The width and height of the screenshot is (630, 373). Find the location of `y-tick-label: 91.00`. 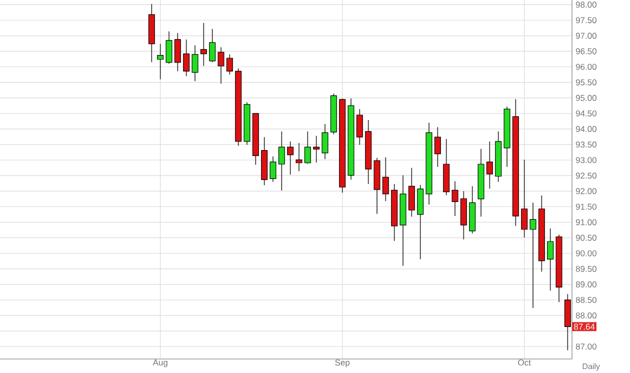

y-tick-label: 91.00 is located at coordinates (586, 222).